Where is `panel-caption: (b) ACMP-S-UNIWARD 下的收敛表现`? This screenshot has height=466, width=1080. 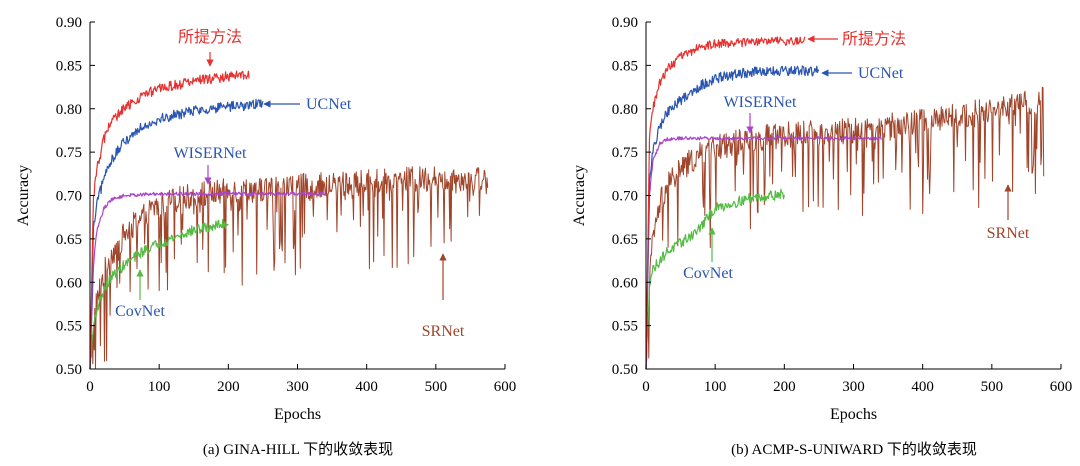 panel-caption: (b) ACMP-S-UNIWARD 下的收敛表现 is located at coordinates (854, 449).